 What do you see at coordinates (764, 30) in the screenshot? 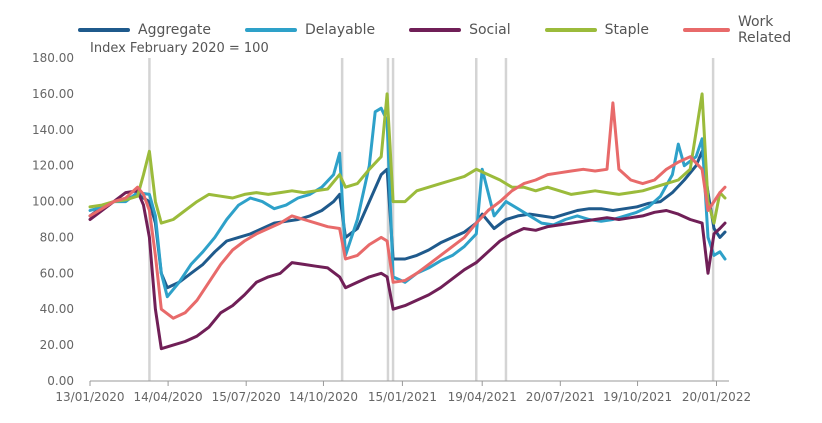
I see `legend-label: Work Related` at bounding box center [764, 30].